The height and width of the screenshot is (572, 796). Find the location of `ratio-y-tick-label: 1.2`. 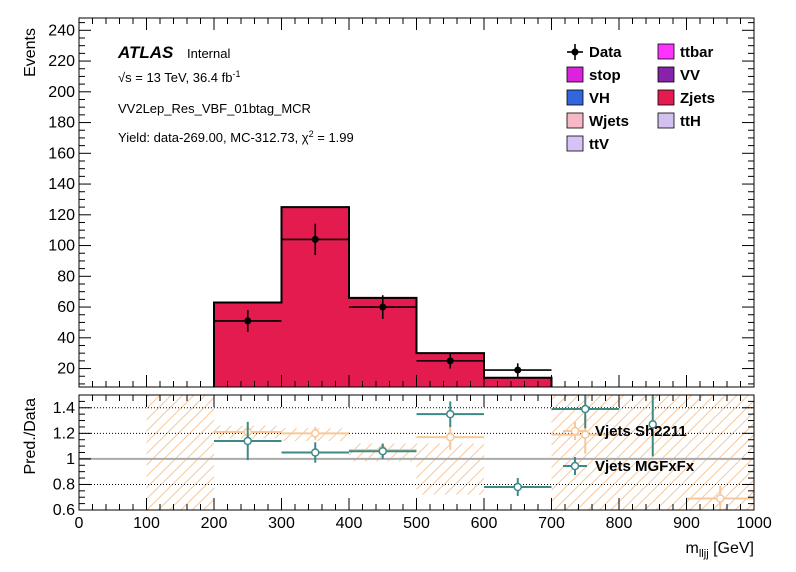

ratio-y-tick-label: 1.2 is located at coordinates (64, 433).